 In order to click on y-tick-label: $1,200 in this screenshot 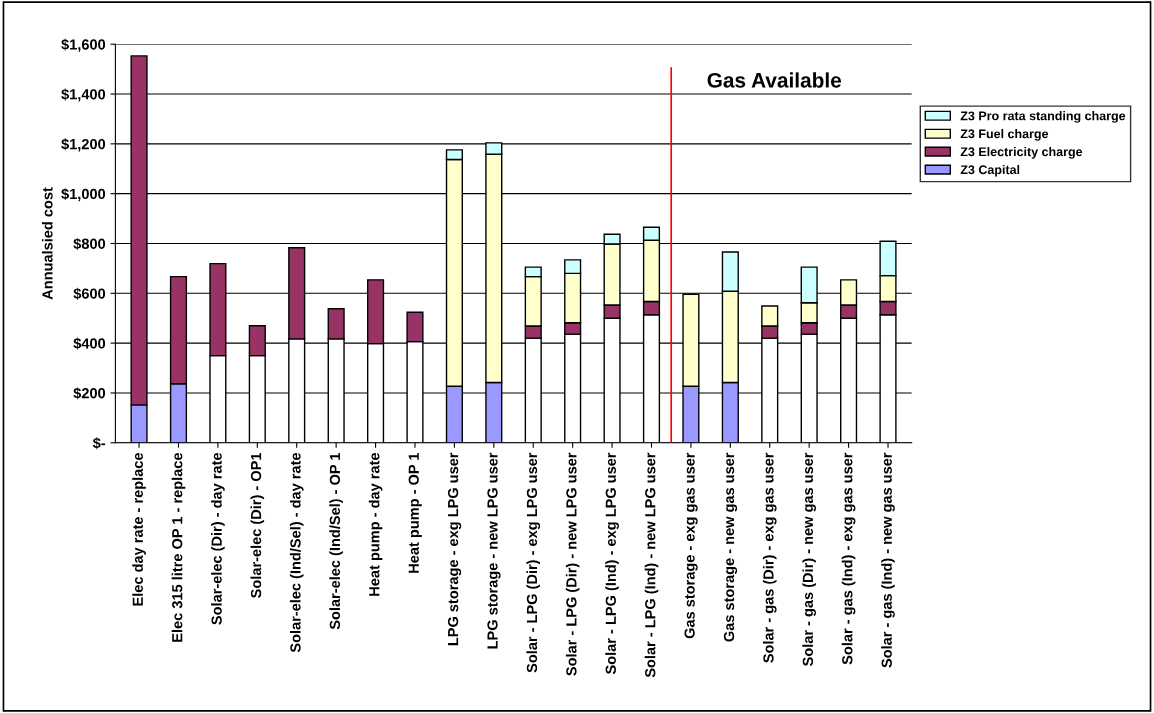, I will do `click(83, 145)`.